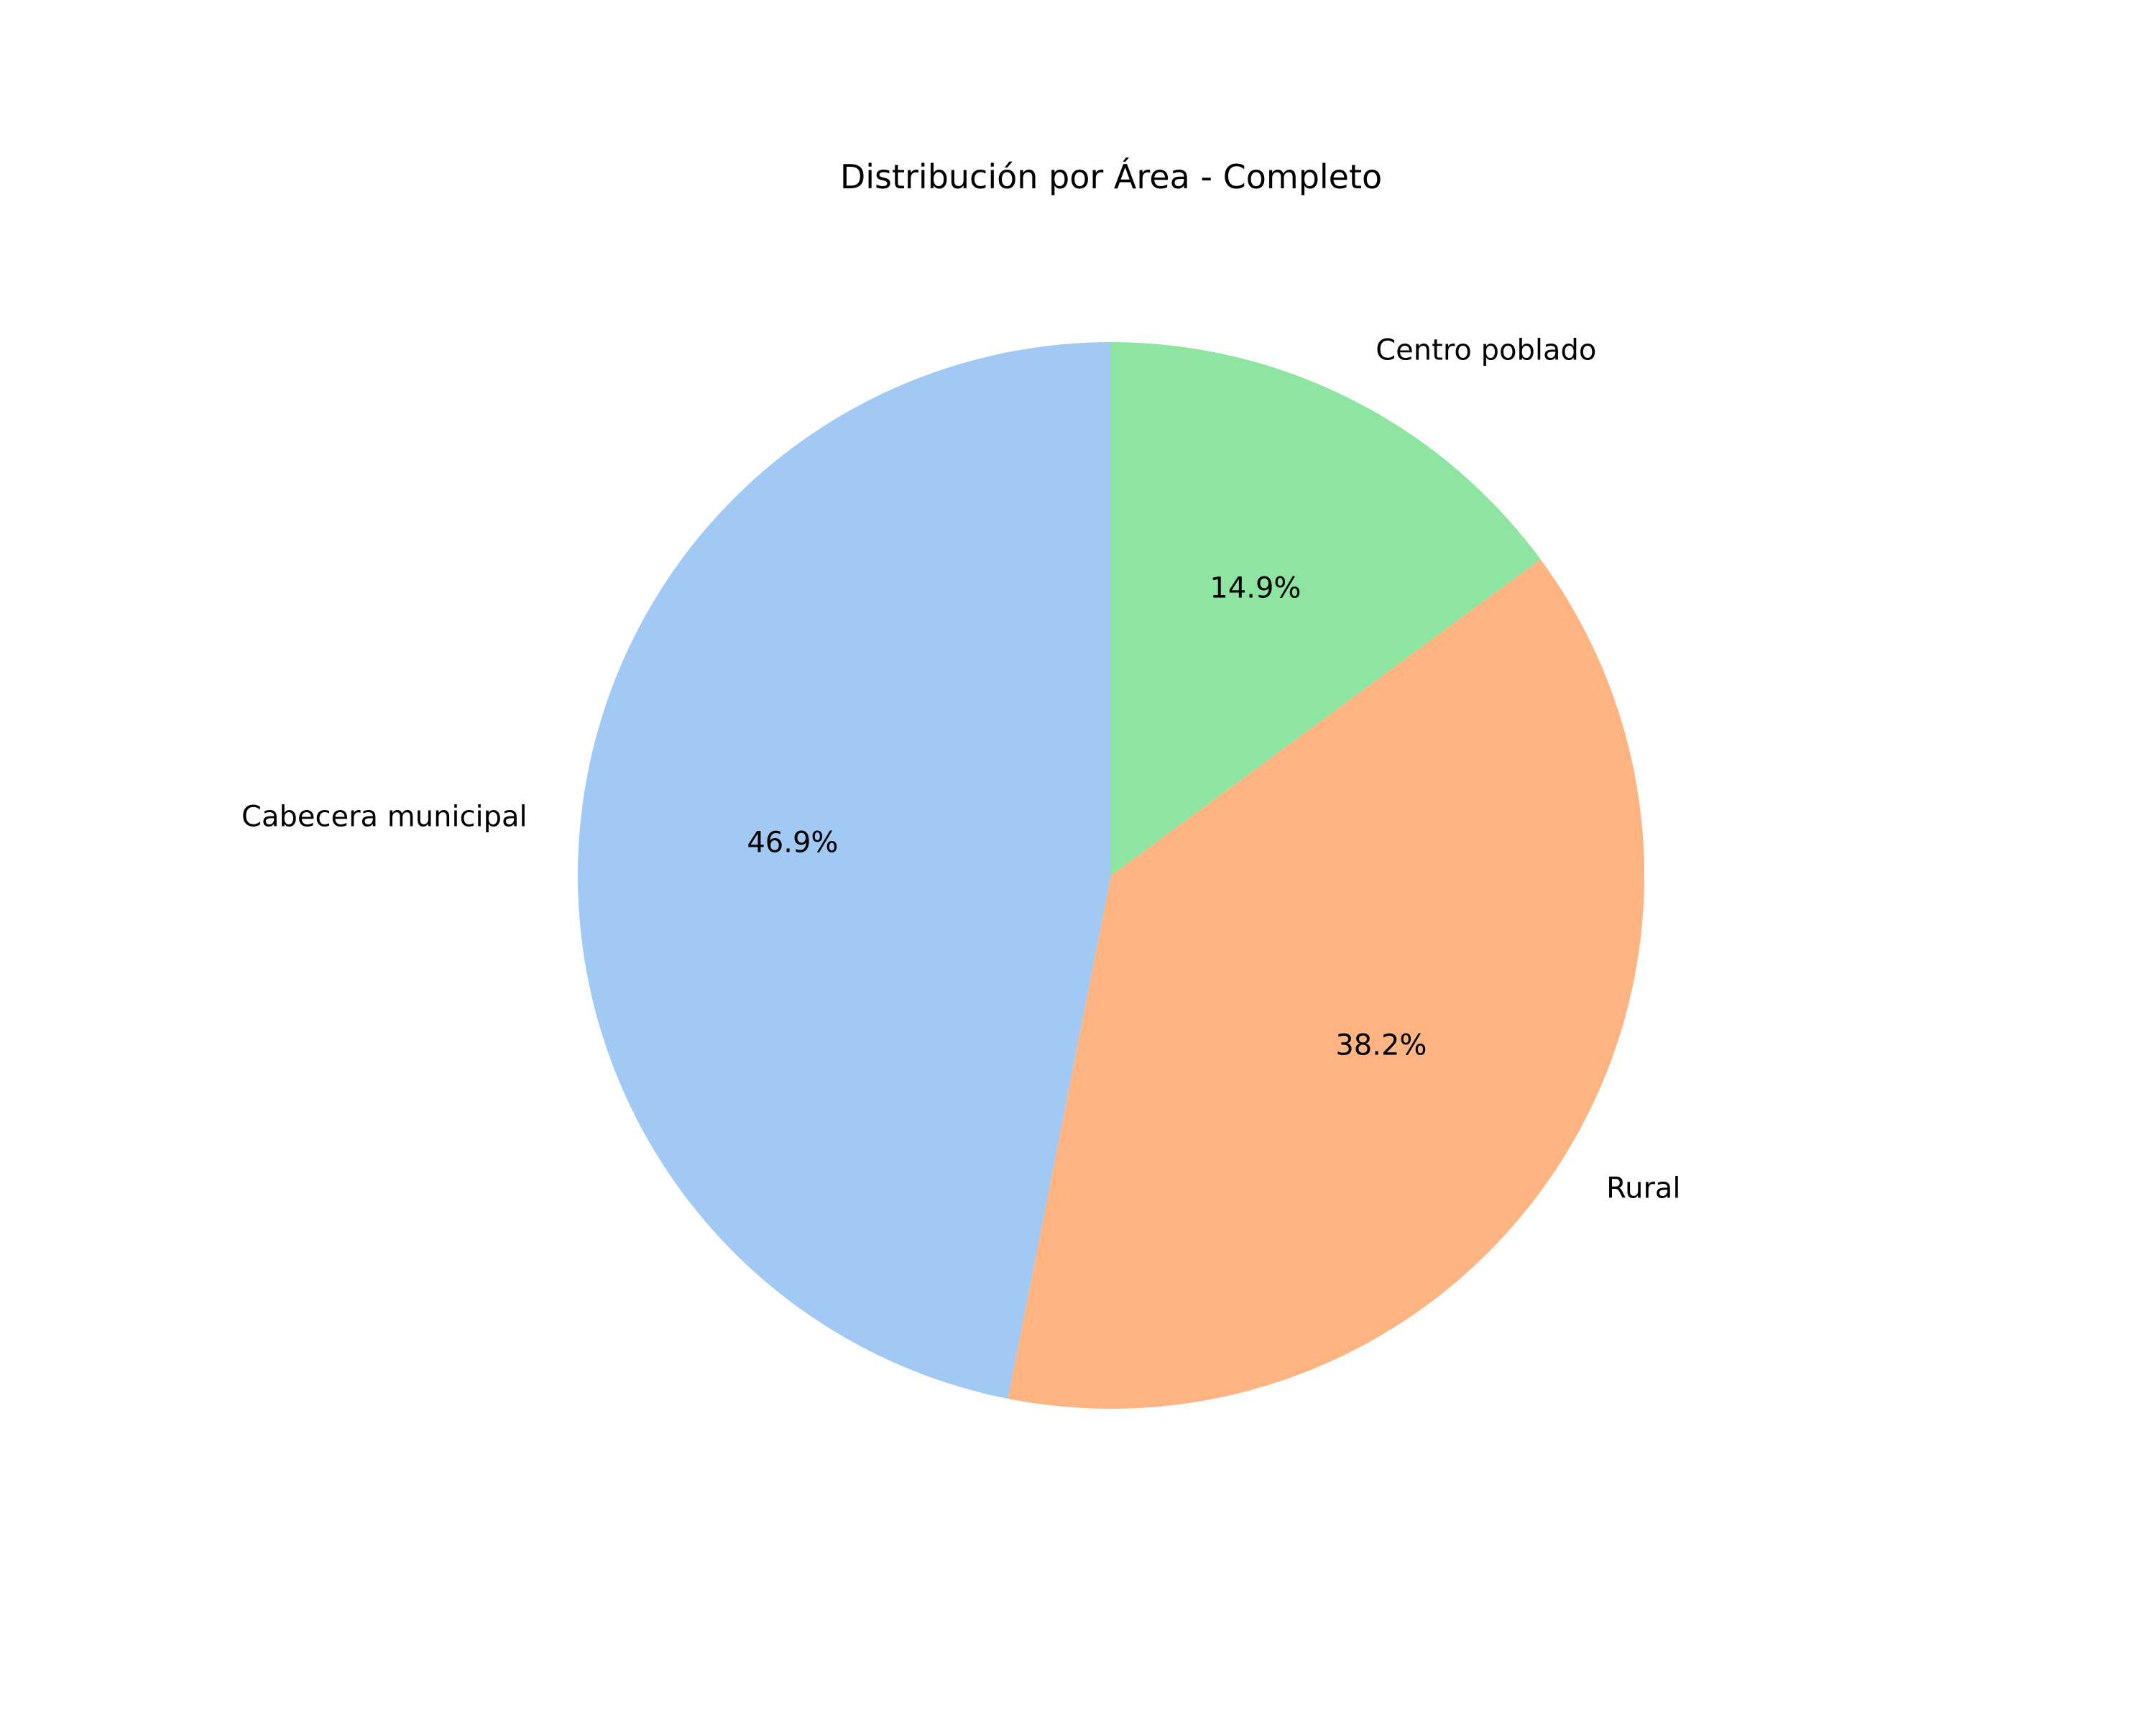  Describe the element at coordinates (792, 843) in the screenshot. I see `percent-label-cabecera-municipal: 46.9%` at that location.